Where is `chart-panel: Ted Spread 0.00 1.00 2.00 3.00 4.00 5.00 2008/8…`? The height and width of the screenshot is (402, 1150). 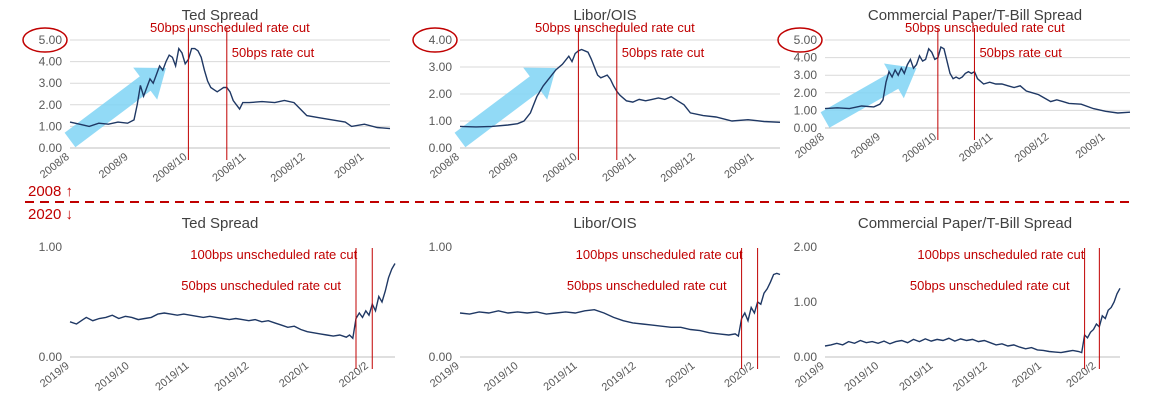 chart-panel: Ted Spread 0.00 1.00 2.00 3.00 4.00 5.00 2008/8… is located at coordinates (206, 96).